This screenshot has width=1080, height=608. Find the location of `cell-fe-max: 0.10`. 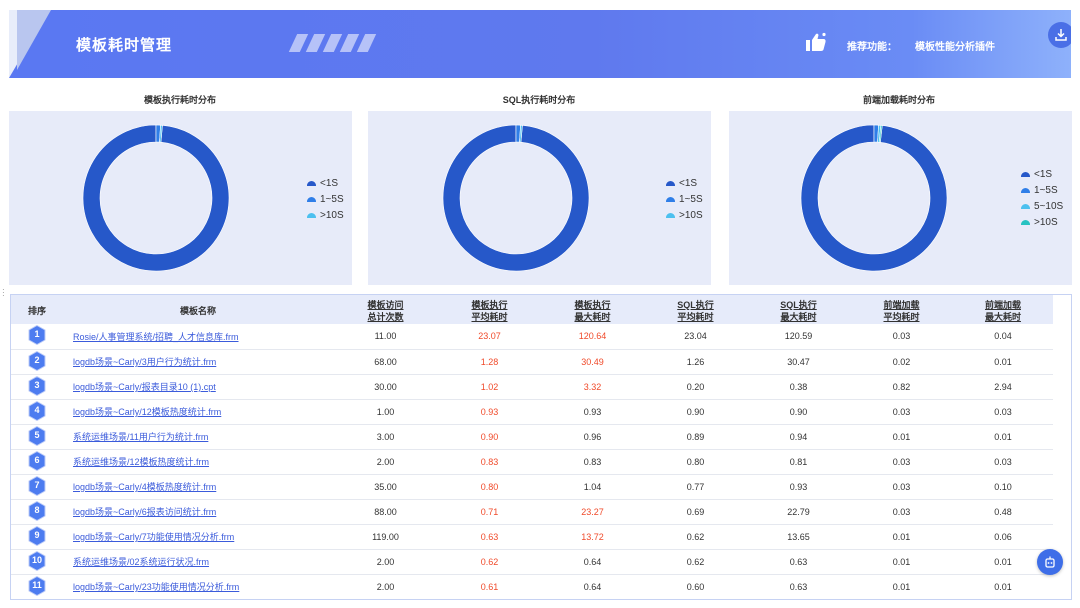

cell-fe-max: 0.10 is located at coordinates (1003, 486).